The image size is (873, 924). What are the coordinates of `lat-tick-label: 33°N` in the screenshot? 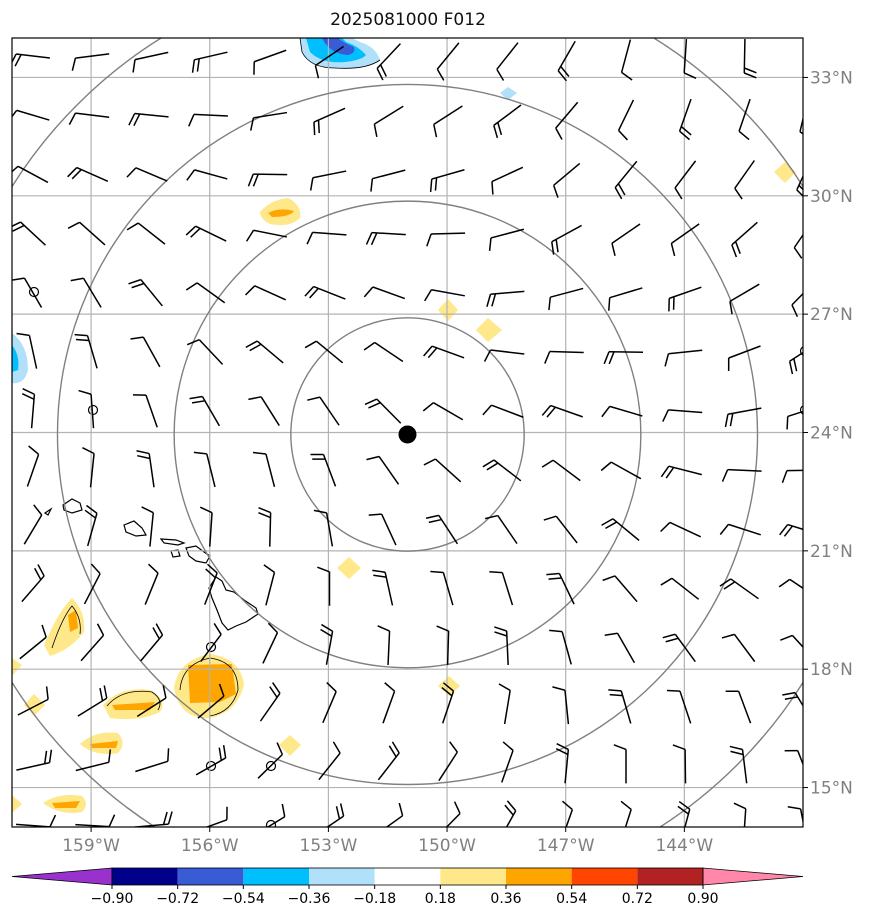 It's located at (831, 78).